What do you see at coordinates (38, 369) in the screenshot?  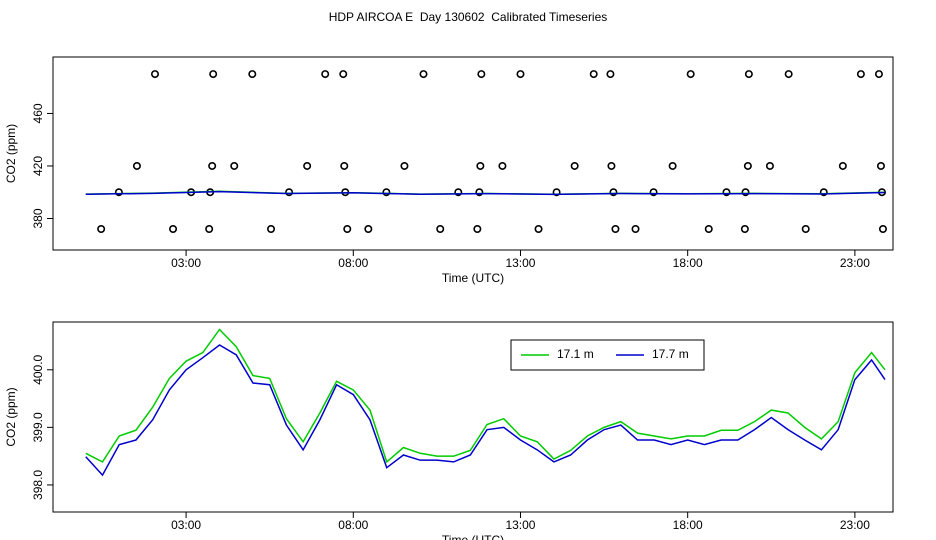 I see `y-tick-label: 400.0` at bounding box center [38, 369].